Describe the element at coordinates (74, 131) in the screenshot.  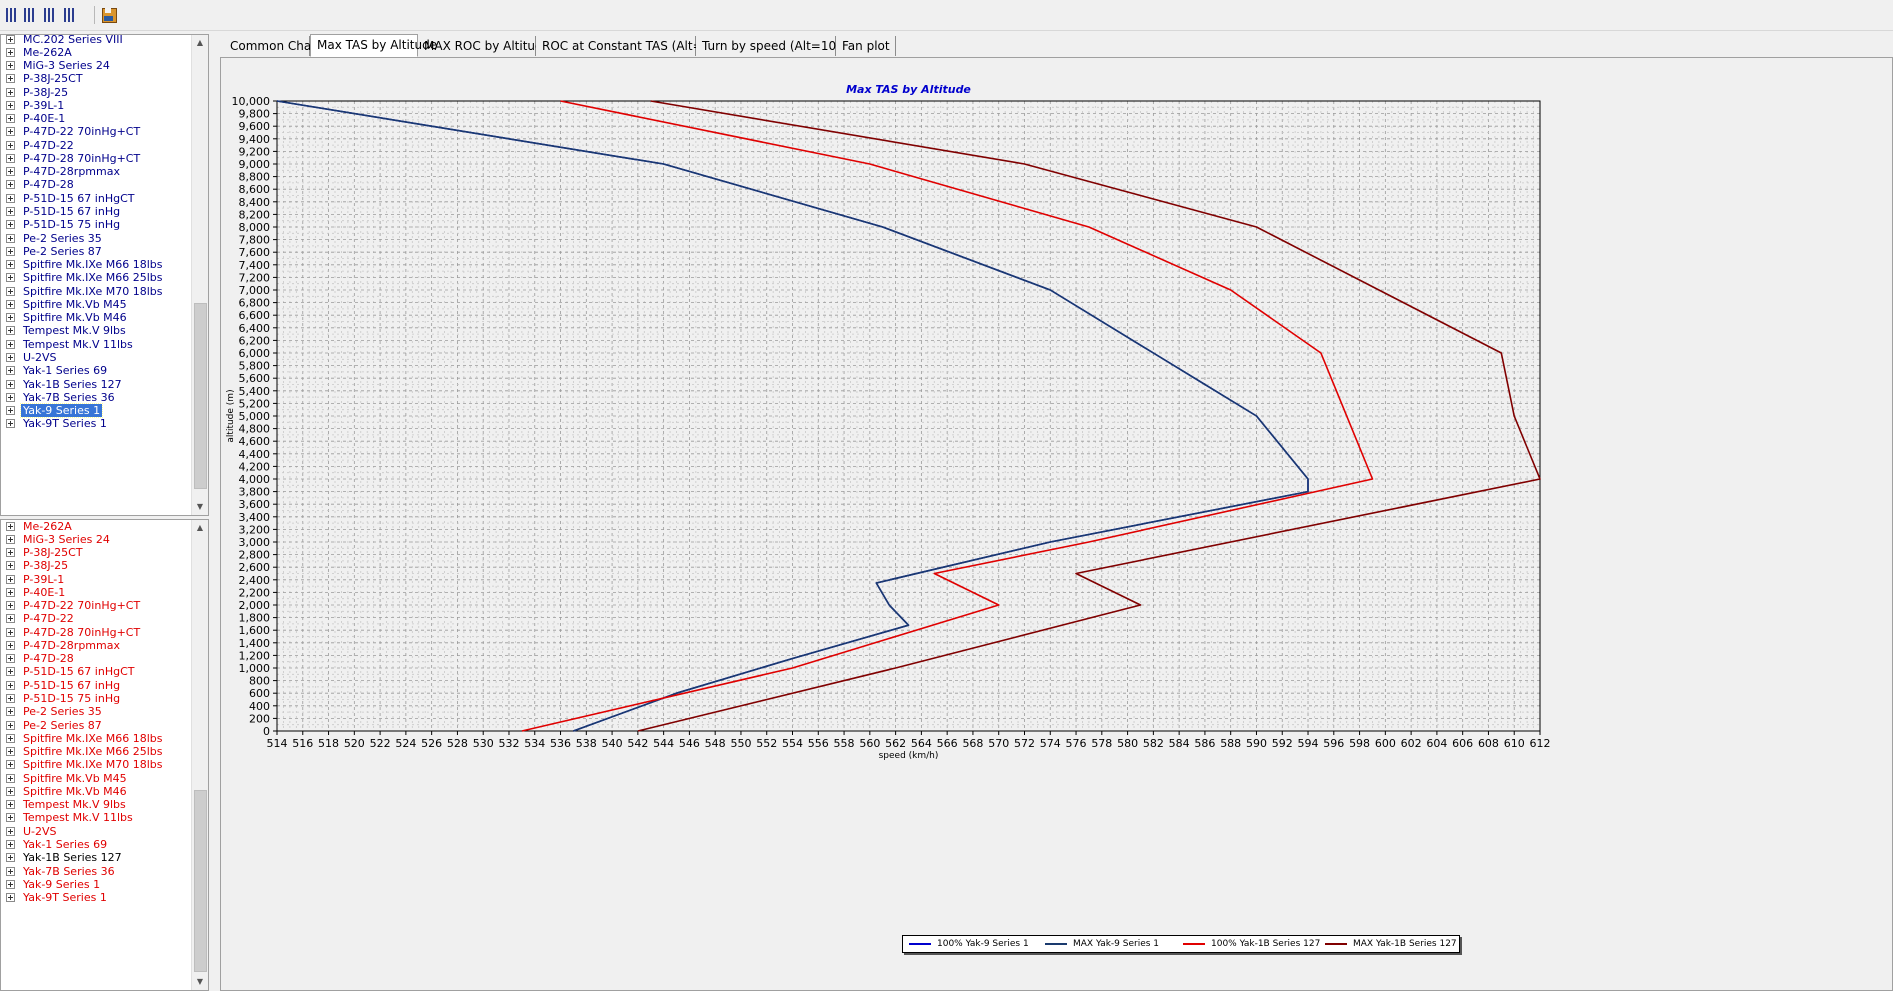
I see `tree-item: P-47D-22 70inHg+CT` at that location.